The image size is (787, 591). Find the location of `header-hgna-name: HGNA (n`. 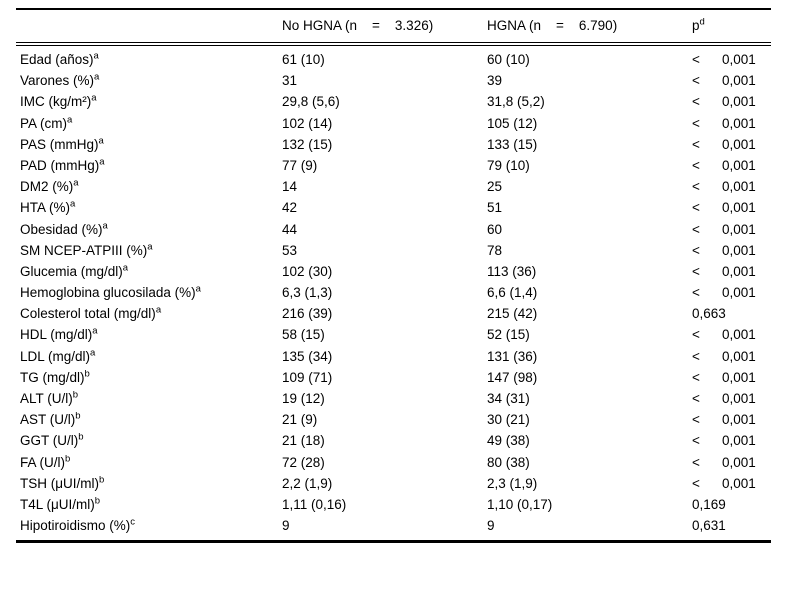

header-hgna-name: HGNA (n is located at coordinates (514, 25).